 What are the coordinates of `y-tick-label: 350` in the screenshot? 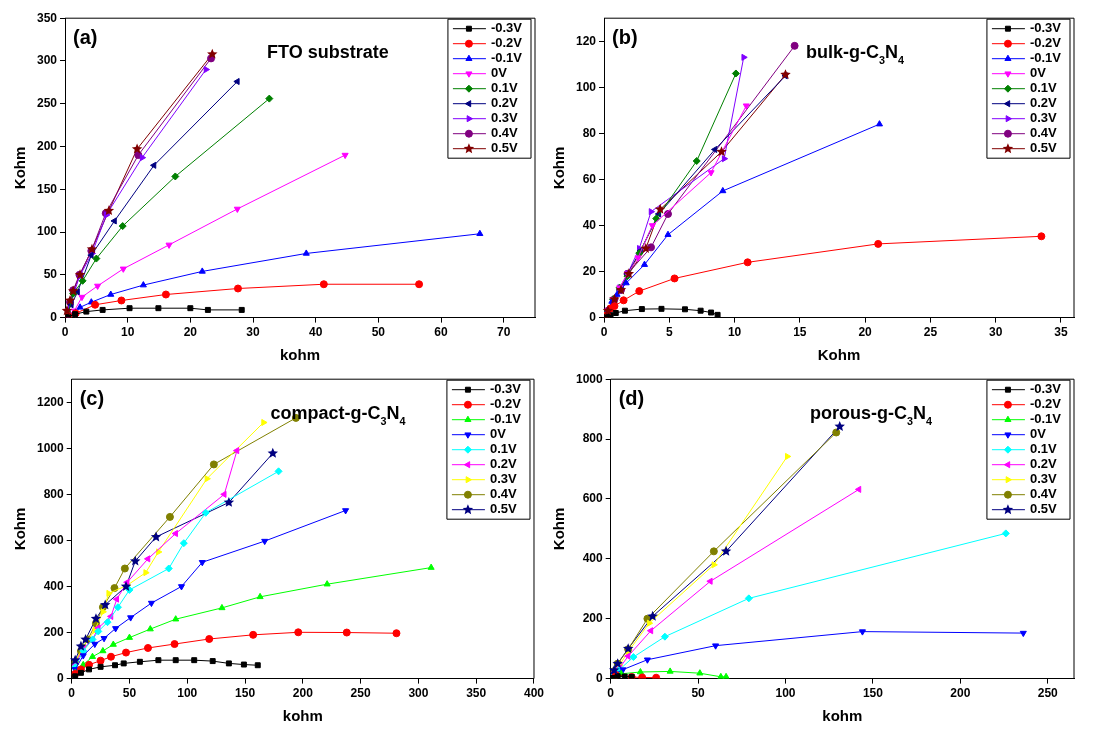 It's located at (47, 17).